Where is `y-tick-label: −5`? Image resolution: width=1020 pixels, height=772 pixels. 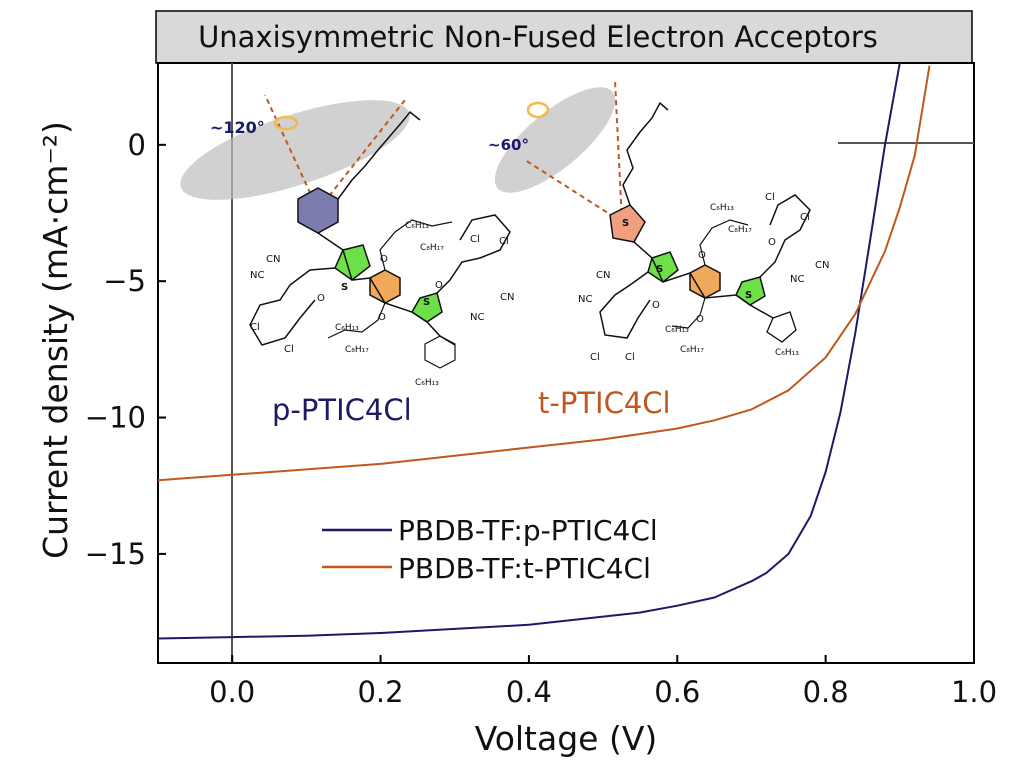 y-tick-label: −5 is located at coordinates (124, 281).